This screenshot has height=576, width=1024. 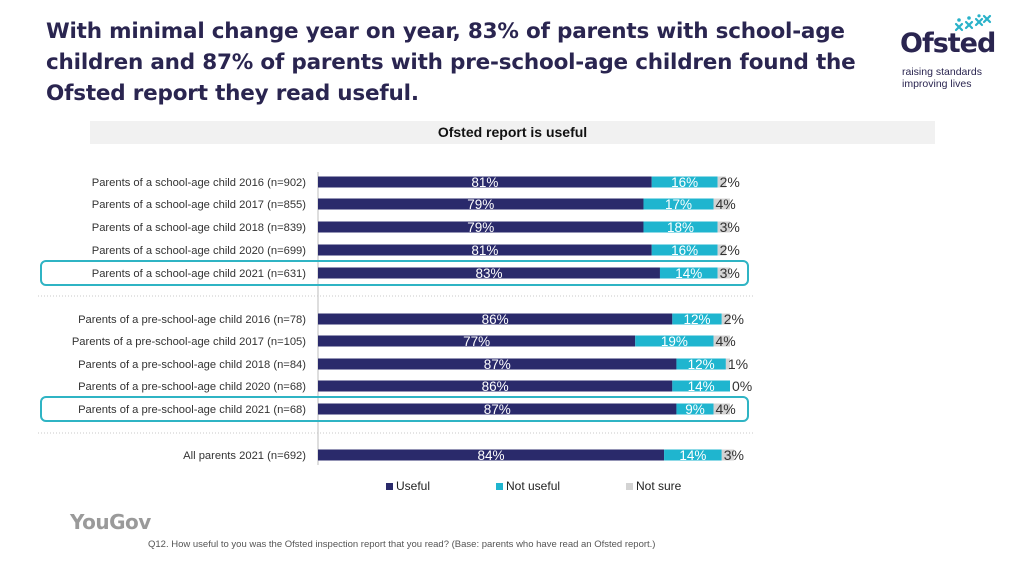 I want to click on data-label-not-useful: 9%, so click(x=695, y=409).